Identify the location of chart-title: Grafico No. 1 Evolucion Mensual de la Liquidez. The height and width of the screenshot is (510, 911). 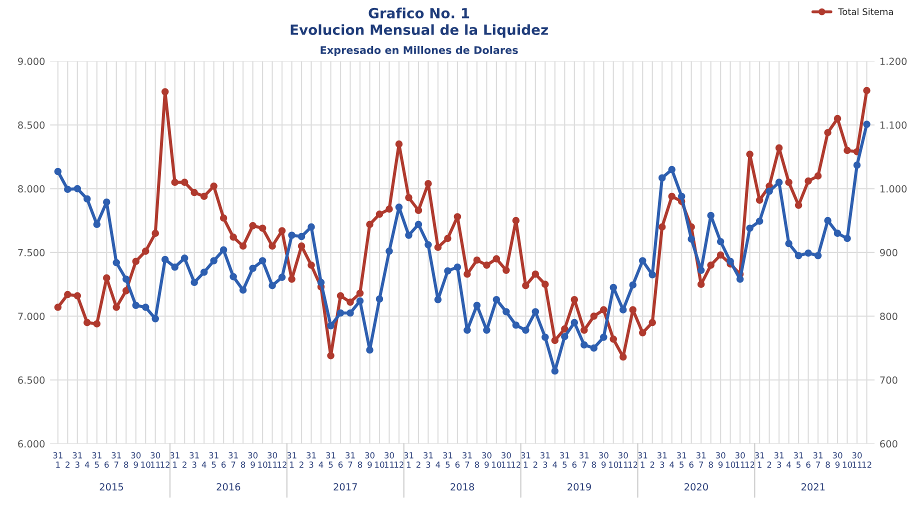
(419, 23).